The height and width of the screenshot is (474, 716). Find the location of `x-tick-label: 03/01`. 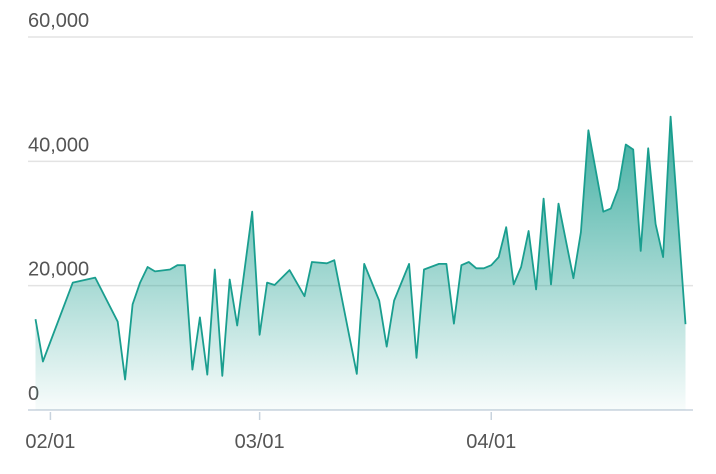

x-tick-label: 03/01 is located at coordinates (260, 442).